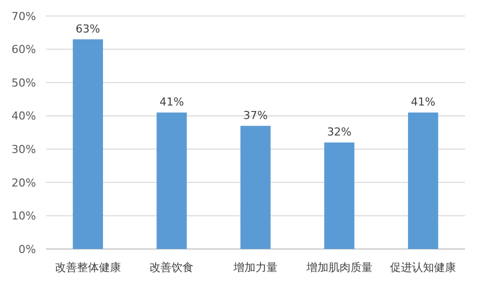  What do you see at coordinates (338, 267) in the screenshot?
I see `x-tick-label: 增加肌肉质量` at bounding box center [338, 267].